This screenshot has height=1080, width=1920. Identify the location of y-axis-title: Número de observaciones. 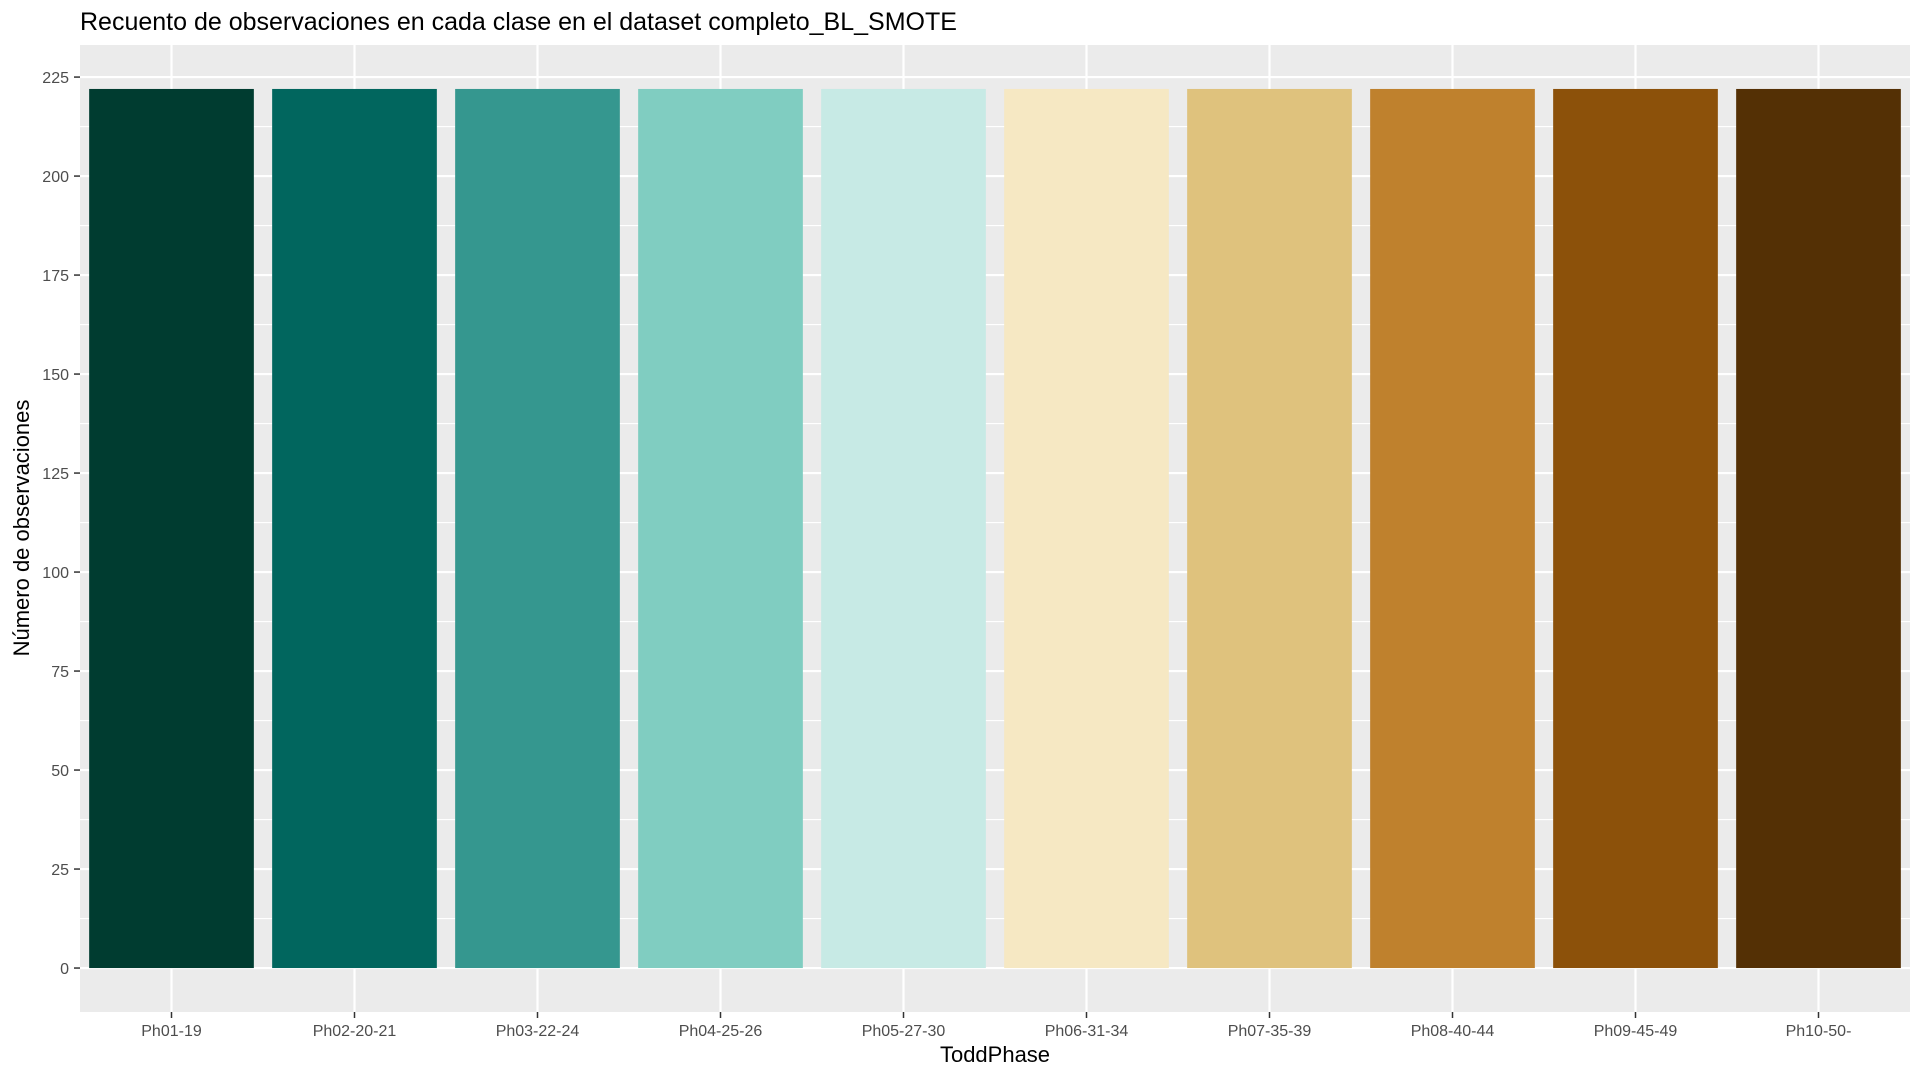
(21, 528).